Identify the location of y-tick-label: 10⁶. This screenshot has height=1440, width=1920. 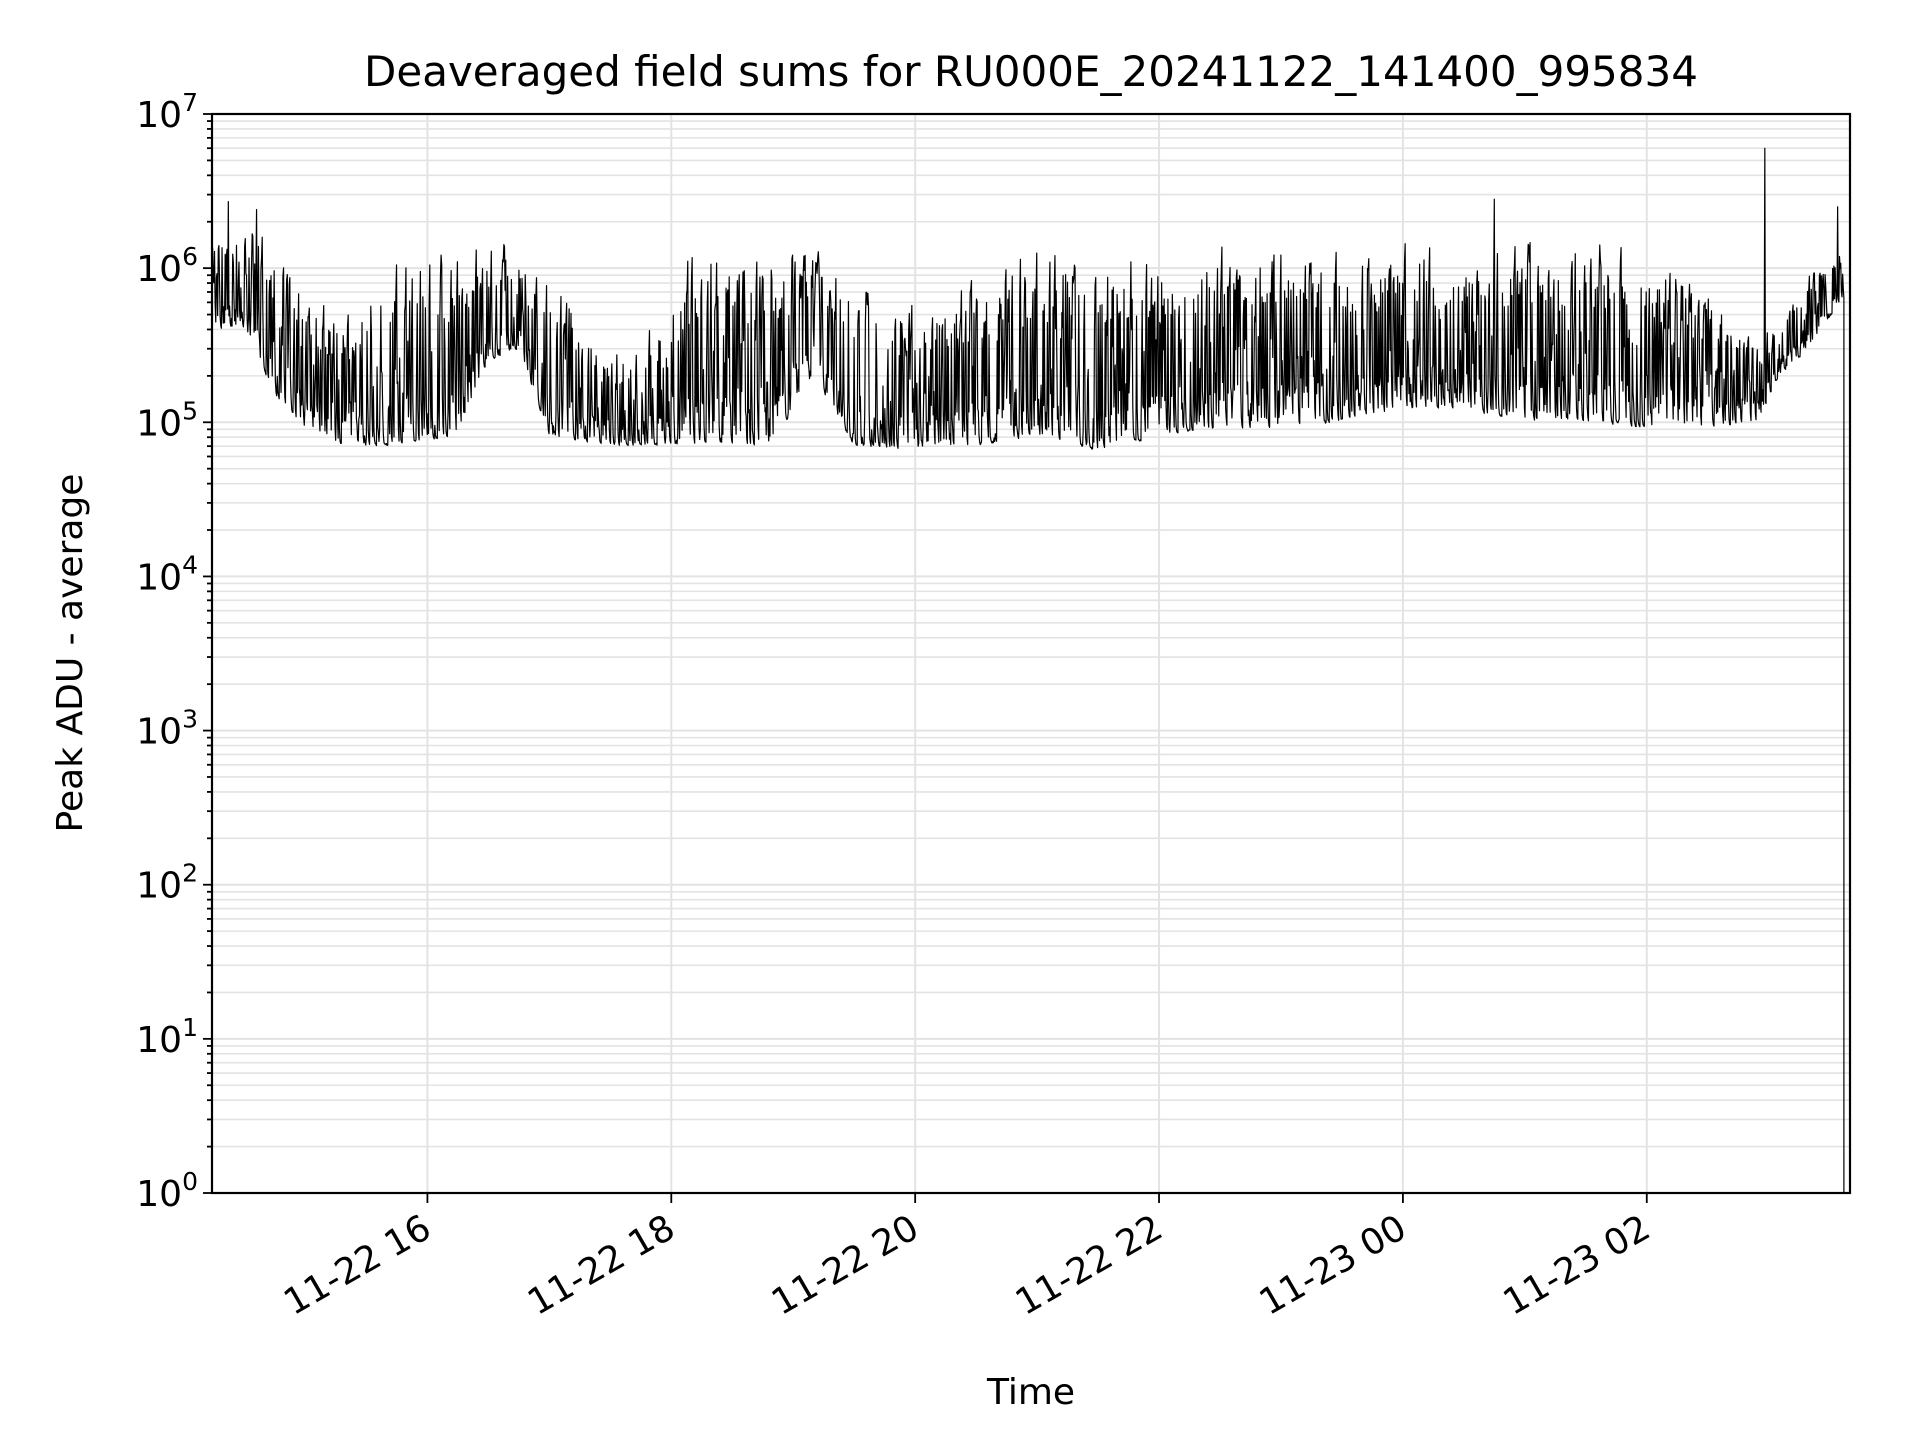
(167, 266).